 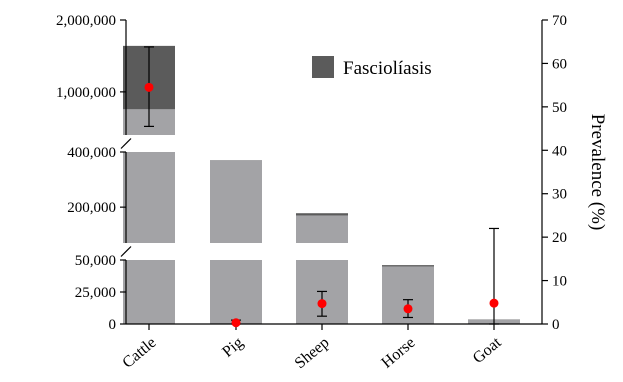 I want to click on left-axis-tick-label: 0, so click(x=113, y=325).